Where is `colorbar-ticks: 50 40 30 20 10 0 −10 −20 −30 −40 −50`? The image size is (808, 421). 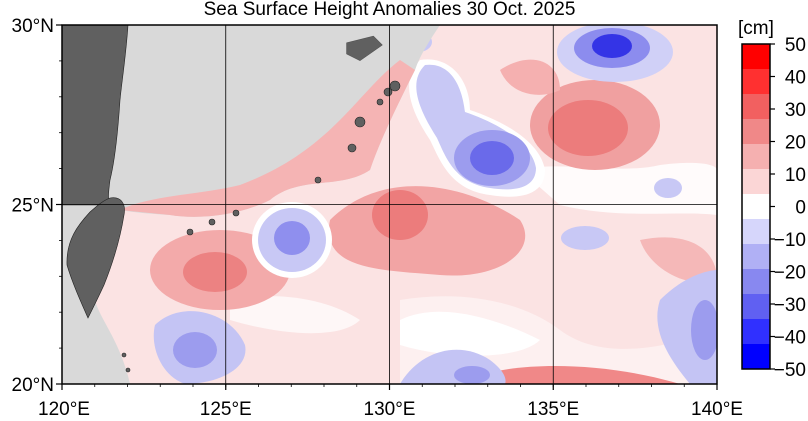
colorbar-ticks: 50 40 30 20 10 0 −10 −20 −30 −40 −50 is located at coordinates (788, 208).